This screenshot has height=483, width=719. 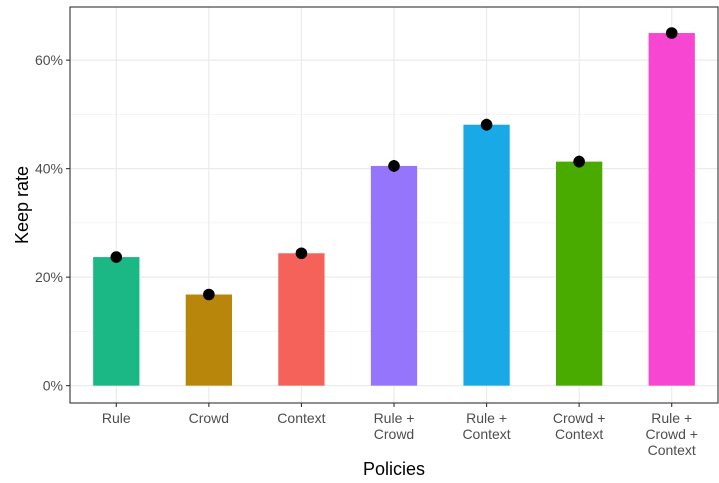 What do you see at coordinates (49, 169) in the screenshot?
I see `y-tick-label: 40%` at bounding box center [49, 169].